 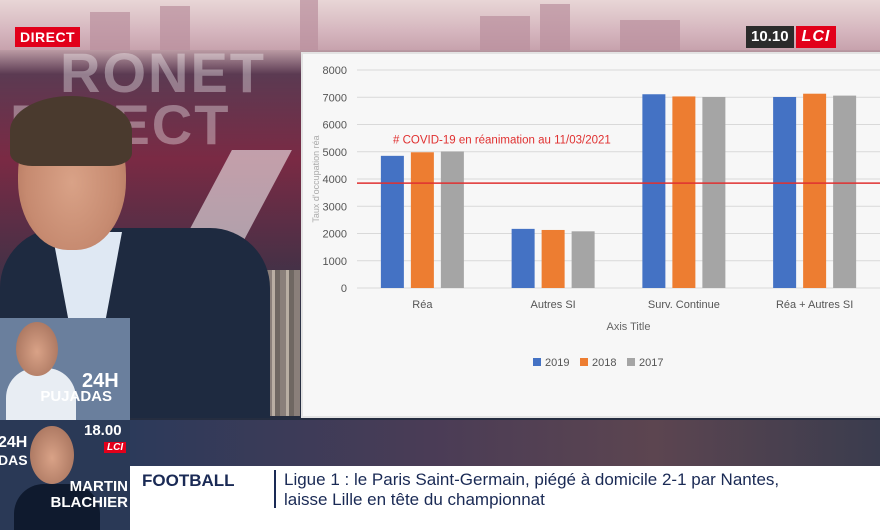 I want to click on skyline-banner, so click(x=440, y=25).